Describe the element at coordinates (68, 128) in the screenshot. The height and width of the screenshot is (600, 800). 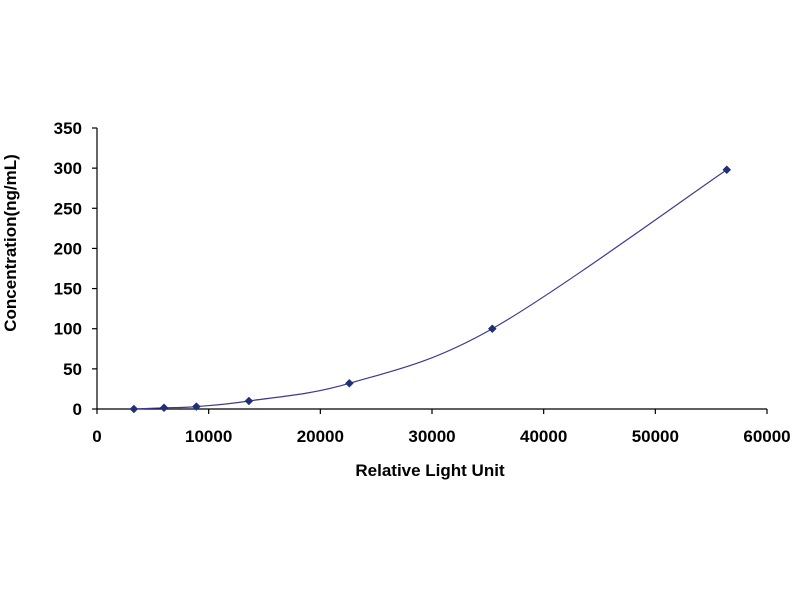
I see `y-tick-label: 350` at that location.